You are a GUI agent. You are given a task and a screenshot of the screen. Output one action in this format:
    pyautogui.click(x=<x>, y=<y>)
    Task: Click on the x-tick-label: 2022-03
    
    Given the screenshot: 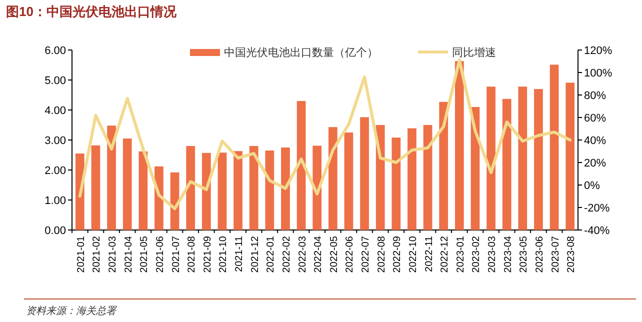 What is the action you would take?
    pyautogui.click(x=302, y=254)
    